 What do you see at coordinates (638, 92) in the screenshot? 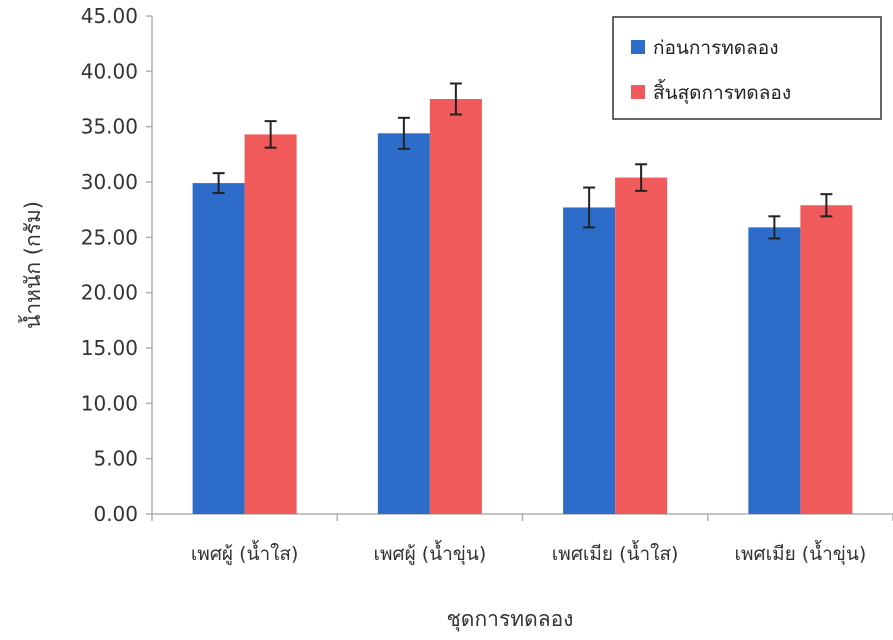
I see `legend-swatch-after` at bounding box center [638, 92].